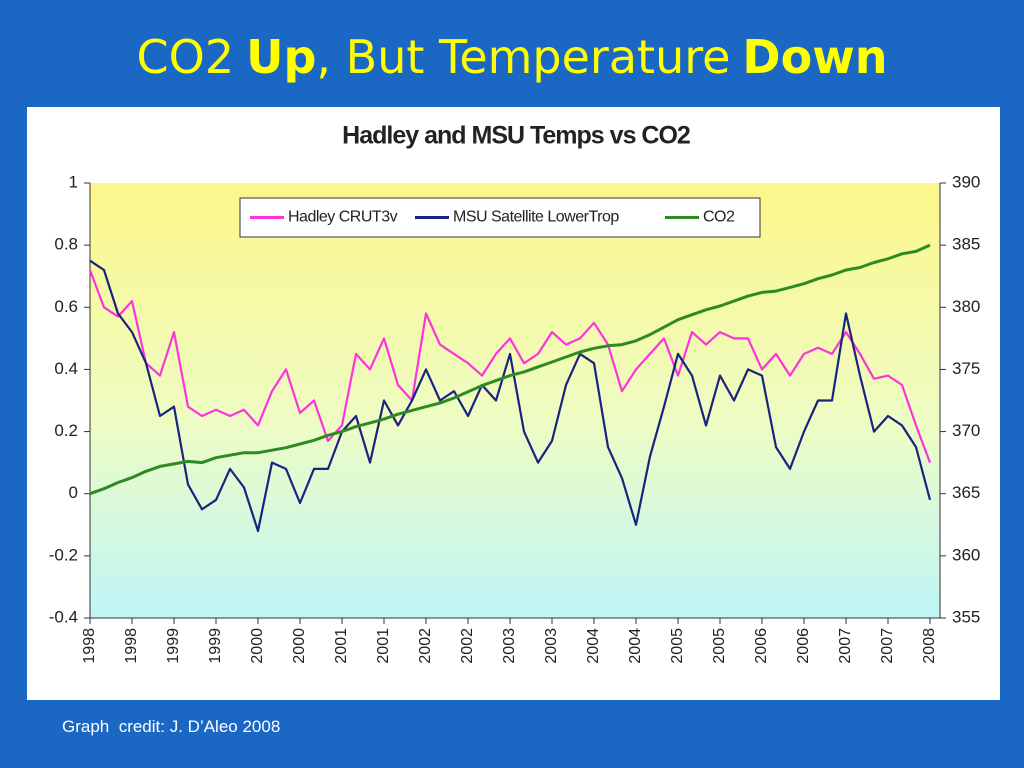 The width and height of the screenshot is (1024, 768). I want to click on y2-tick-label: 385, so click(966, 244).